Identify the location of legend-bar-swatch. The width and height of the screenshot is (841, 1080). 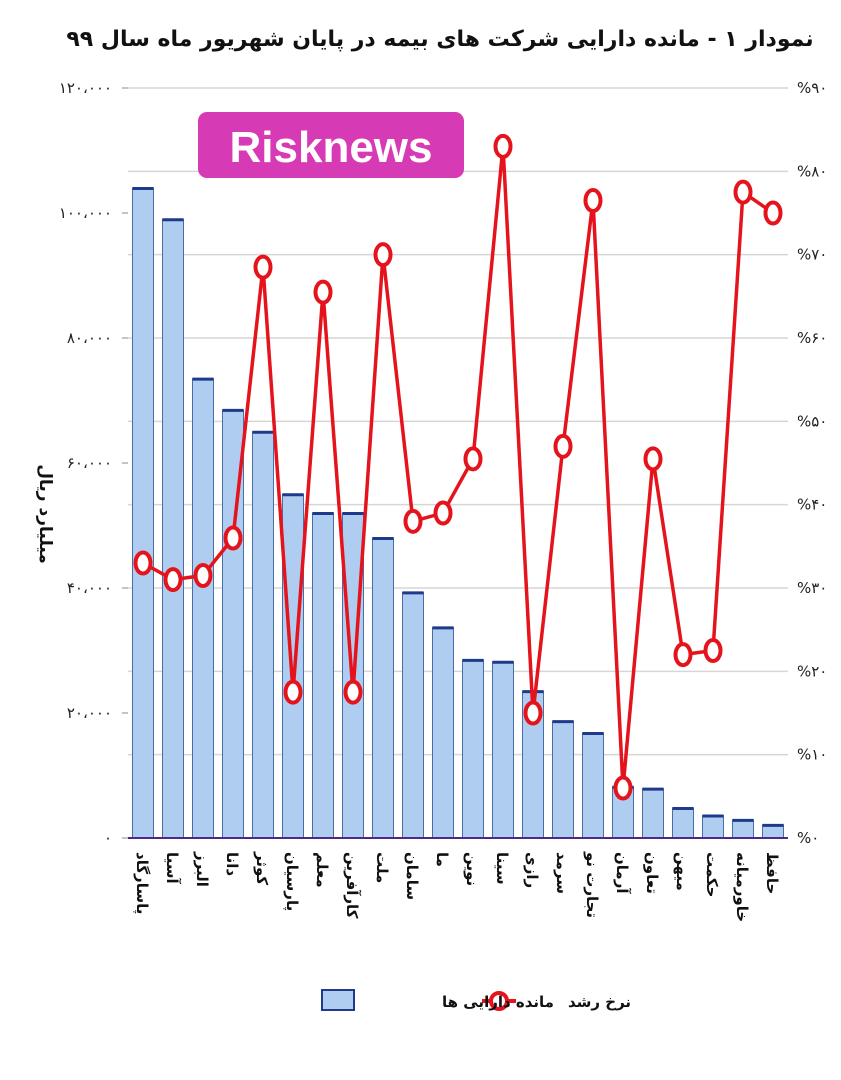
(338, 1000).